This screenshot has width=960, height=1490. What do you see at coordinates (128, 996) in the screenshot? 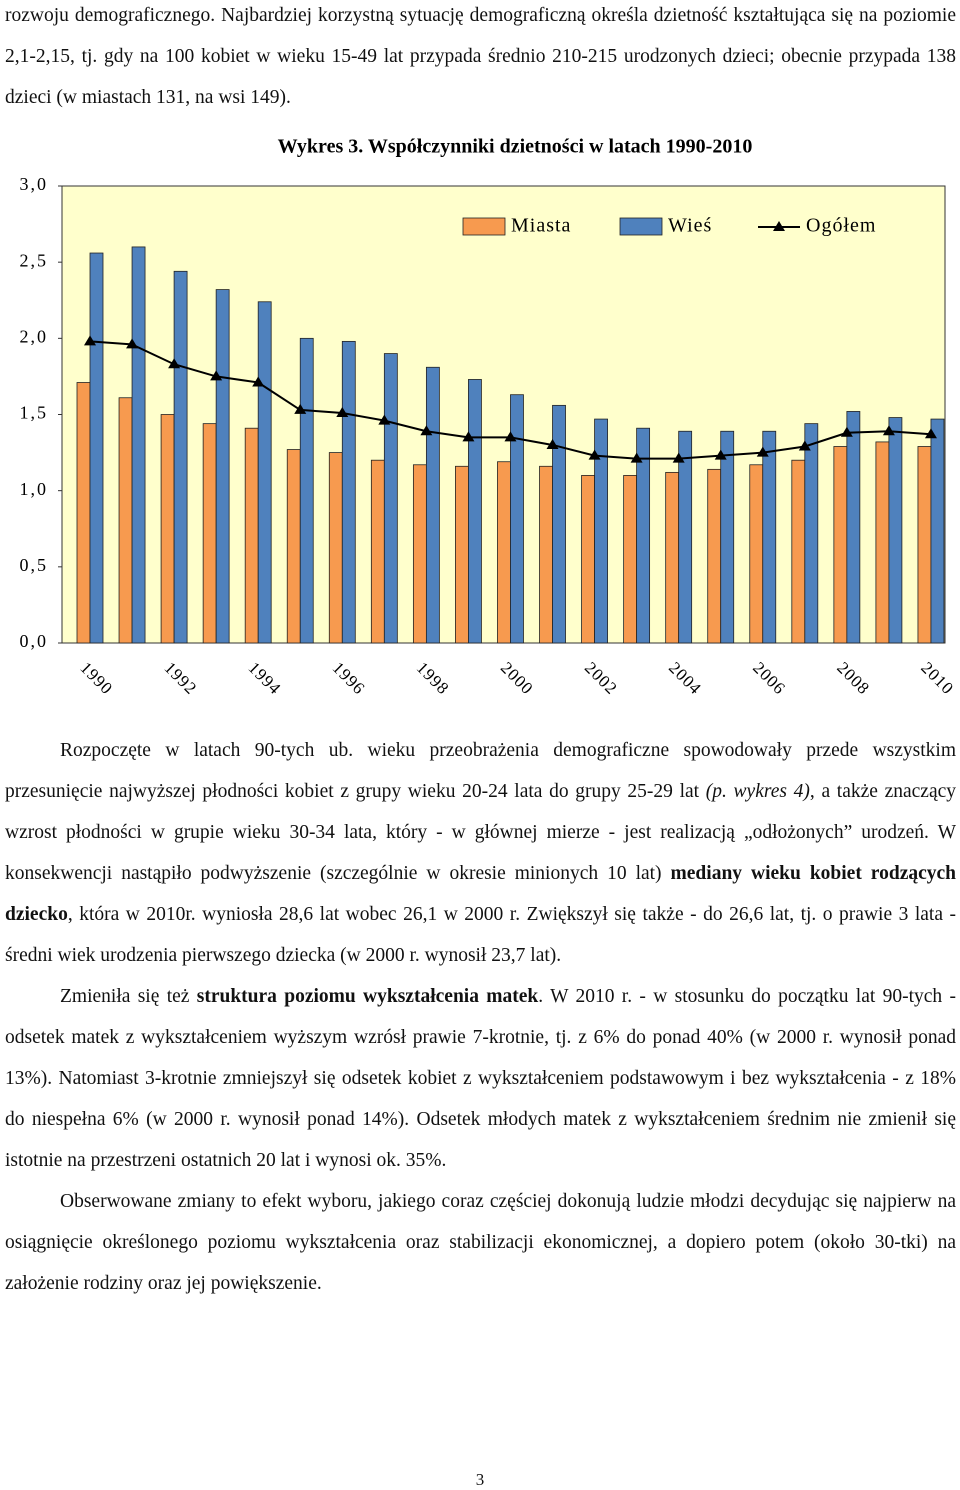
I see `text: Zmieniła się też` at bounding box center [128, 996].